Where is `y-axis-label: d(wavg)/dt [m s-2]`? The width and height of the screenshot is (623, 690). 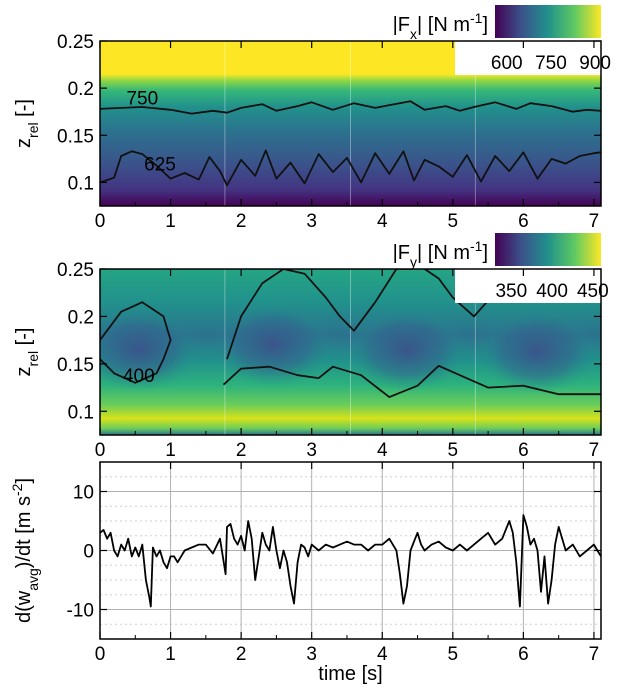
y-axis-label: d(wavg)/dt [m s-2] is located at coordinates (25, 550).